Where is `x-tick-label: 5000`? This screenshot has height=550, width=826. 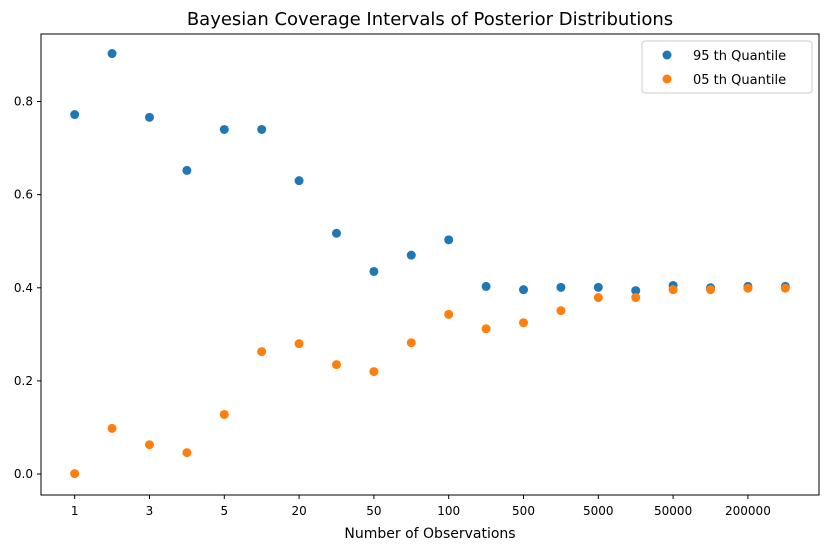
x-tick-label: 5000 is located at coordinates (598, 511).